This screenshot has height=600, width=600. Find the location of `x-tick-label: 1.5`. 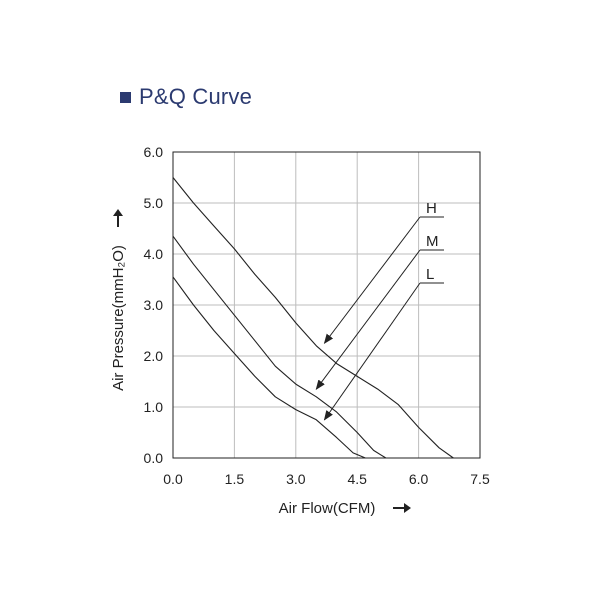

x-tick-label: 1.5 is located at coordinates (235, 479).